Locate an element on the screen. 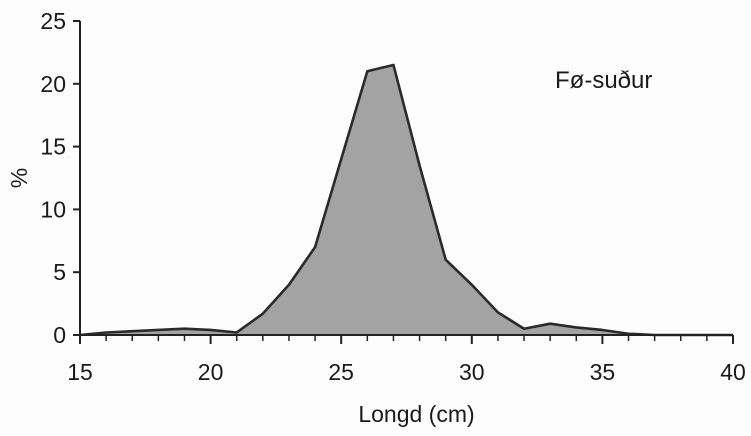 The height and width of the screenshot is (436, 751). x-tick-label: 15 is located at coordinates (80, 372).